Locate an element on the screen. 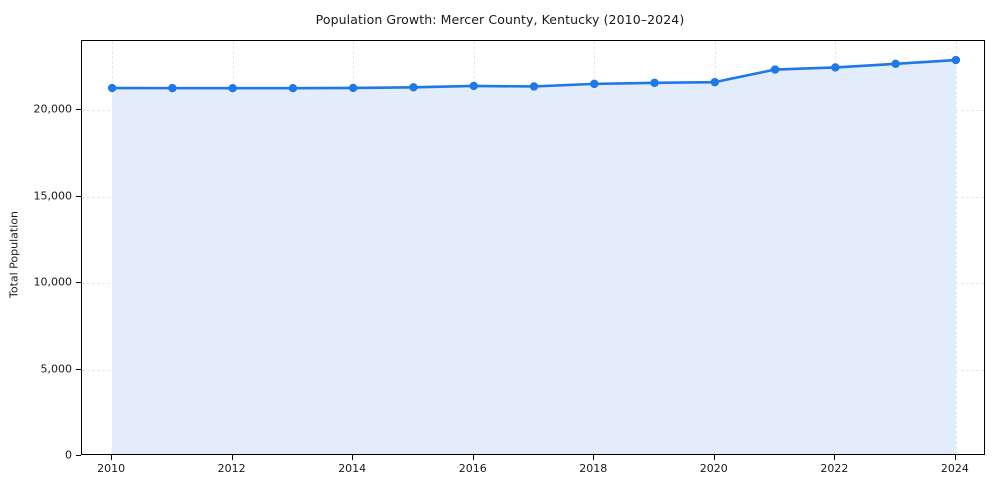  x-axis-tick-label: 2016 is located at coordinates (472, 468).